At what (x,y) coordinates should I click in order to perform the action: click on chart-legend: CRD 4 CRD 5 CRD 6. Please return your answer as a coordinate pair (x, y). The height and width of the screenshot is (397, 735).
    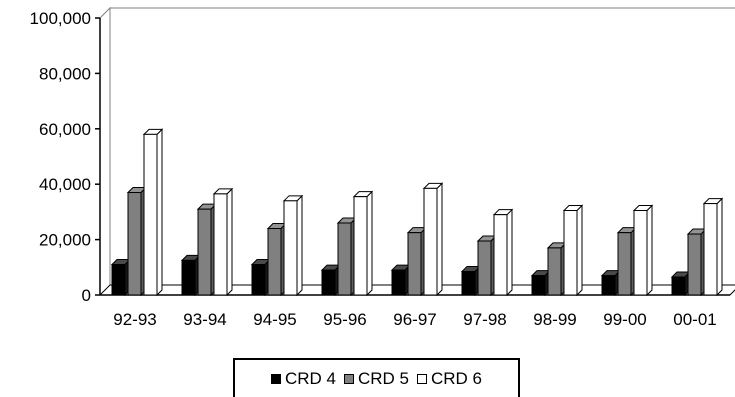
    Looking at the image, I should click on (376, 377).